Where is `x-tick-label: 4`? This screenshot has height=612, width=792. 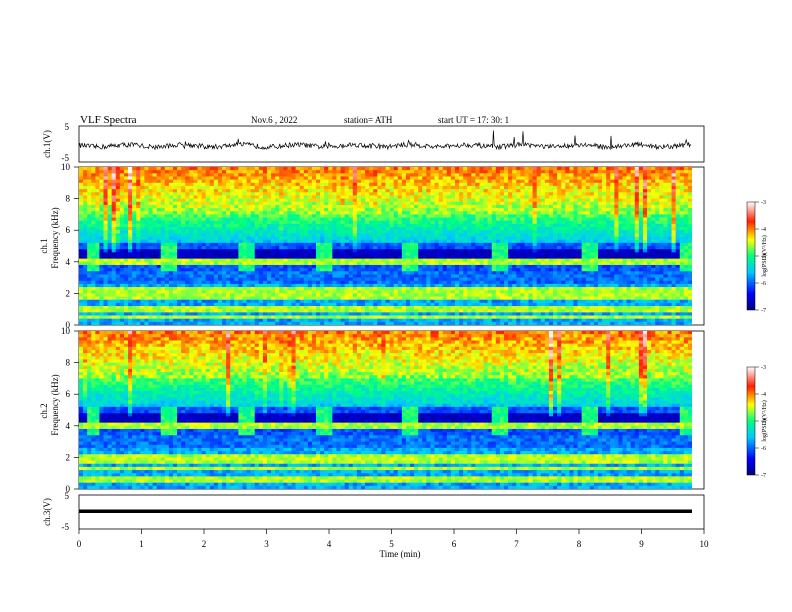
x-tick-label: 4 is located at coordinates (329, 544).